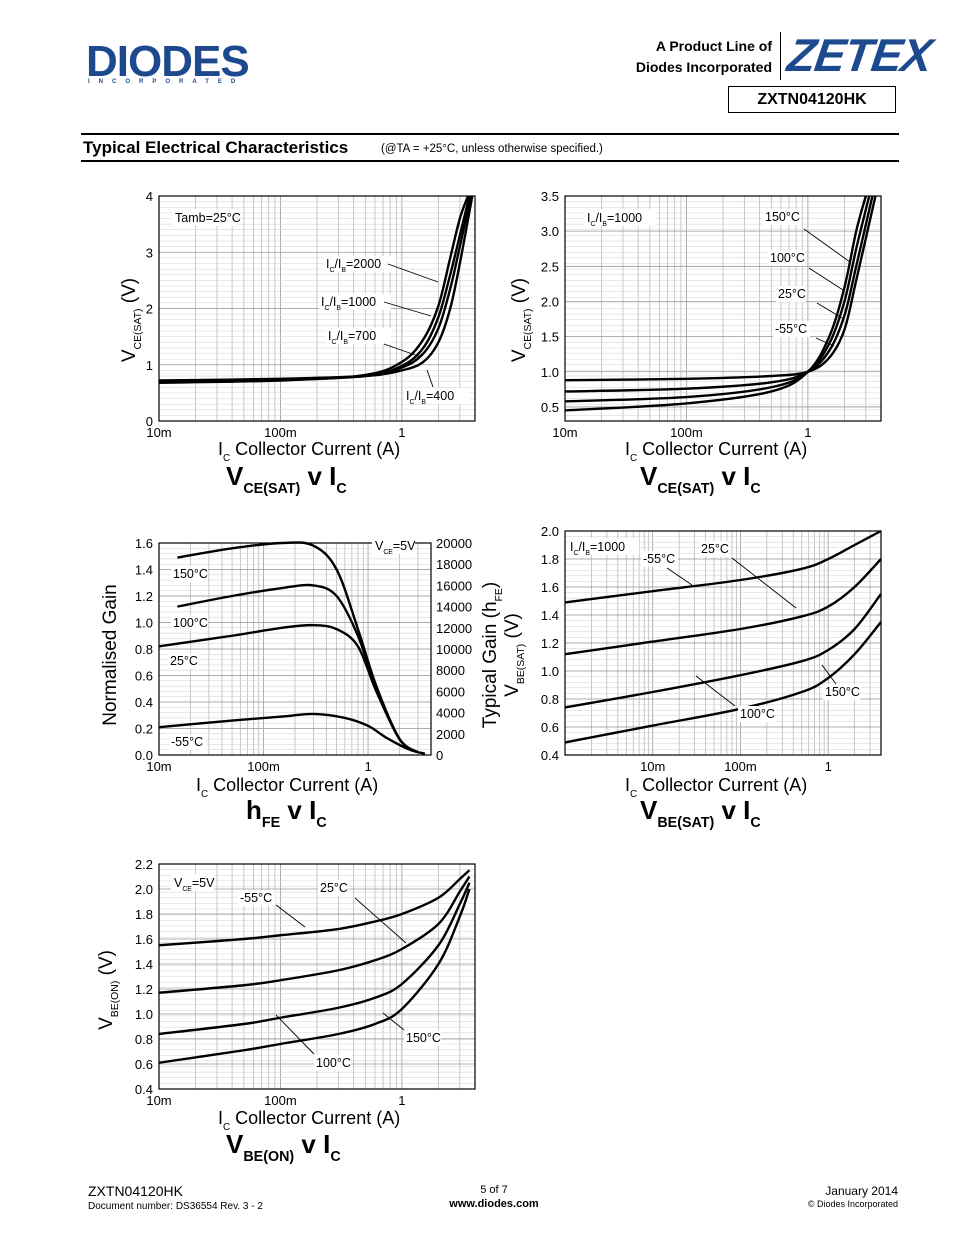  What do you see at coordinates (450, 691) in the screenshot?
I see `y2-tick-label: 6000` at bounding box center [450, 691].